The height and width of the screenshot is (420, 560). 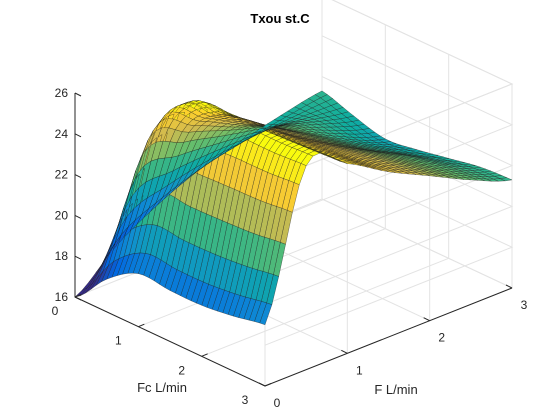 What do you see at coordinates (62, 134) in the screenshot?
I see `z-tick-label: 24` at bounding box center [62, 134].